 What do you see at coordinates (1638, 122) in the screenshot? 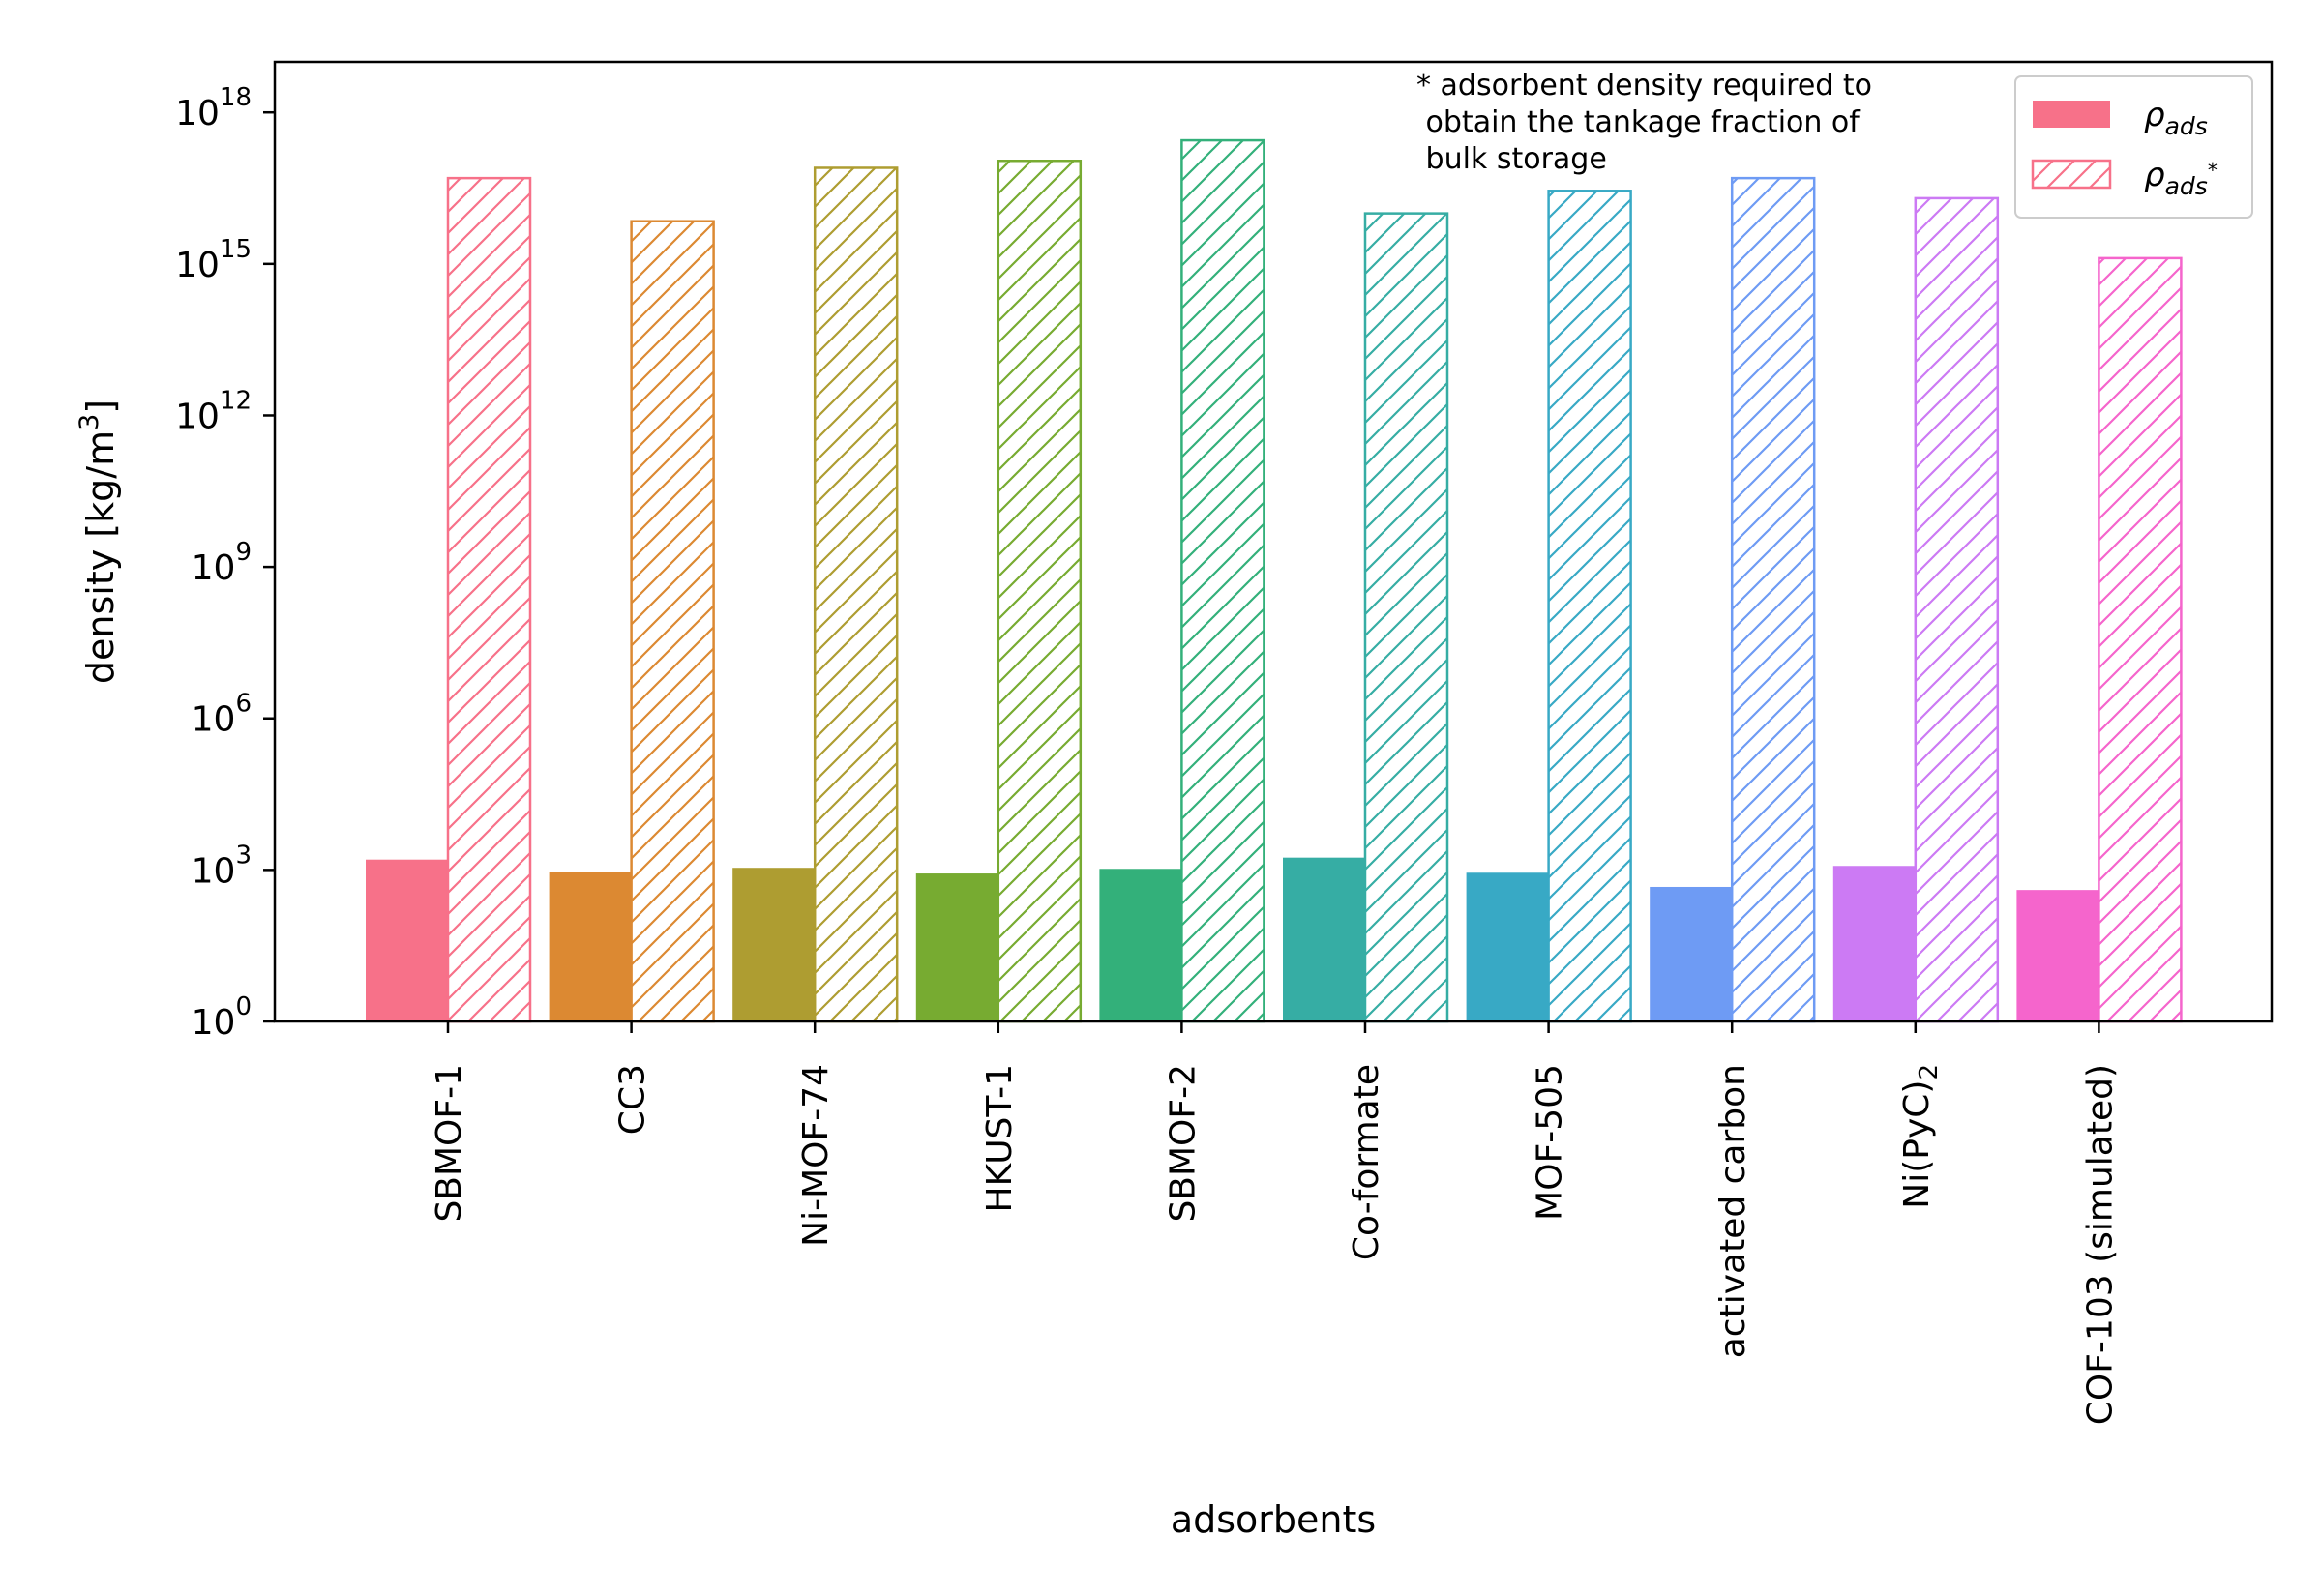
I see `annotation-line: obtain the tankage fraction of` at bounding box center [1638, 122].